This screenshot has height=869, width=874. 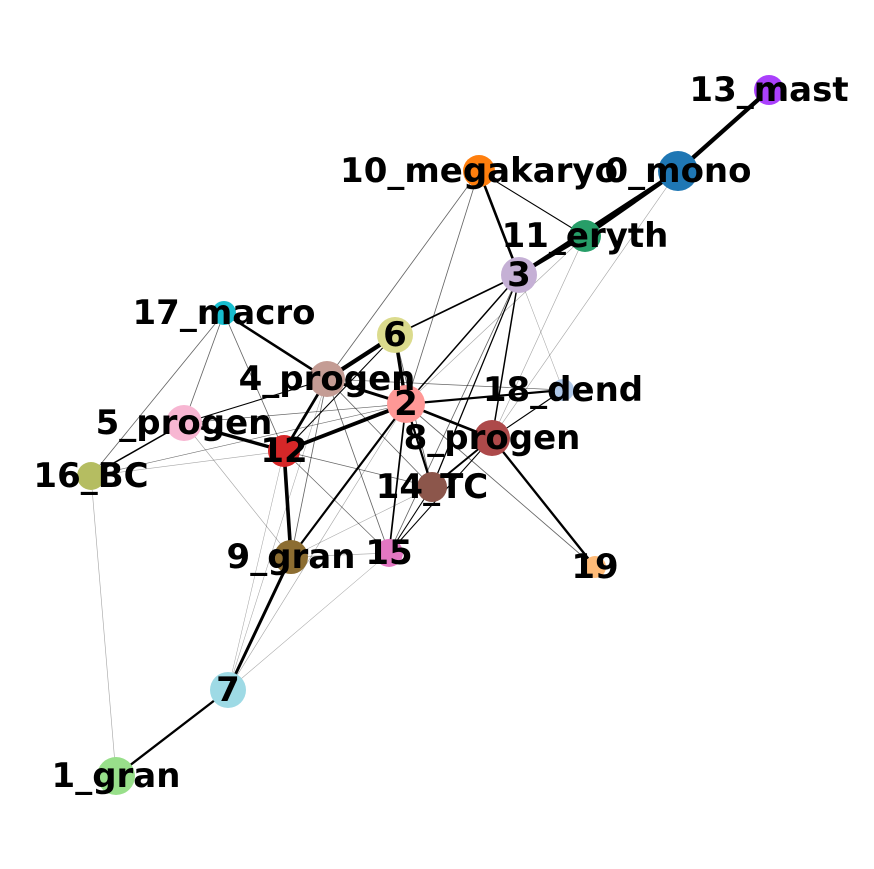 I want to click on node-label-14: 14_TC, so click(x=432, y=487).